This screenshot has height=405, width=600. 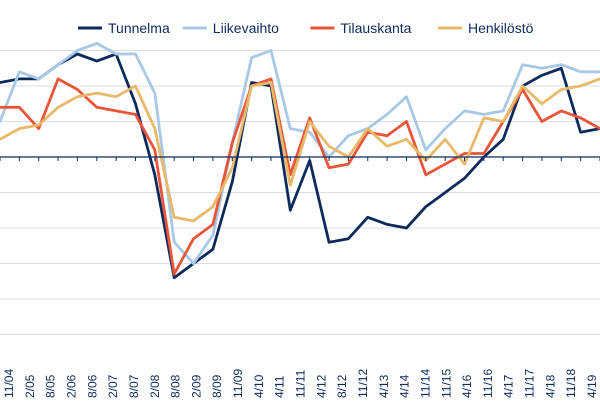 I want to click on x-tick-label: 2/06, so click(x=71, y=386).